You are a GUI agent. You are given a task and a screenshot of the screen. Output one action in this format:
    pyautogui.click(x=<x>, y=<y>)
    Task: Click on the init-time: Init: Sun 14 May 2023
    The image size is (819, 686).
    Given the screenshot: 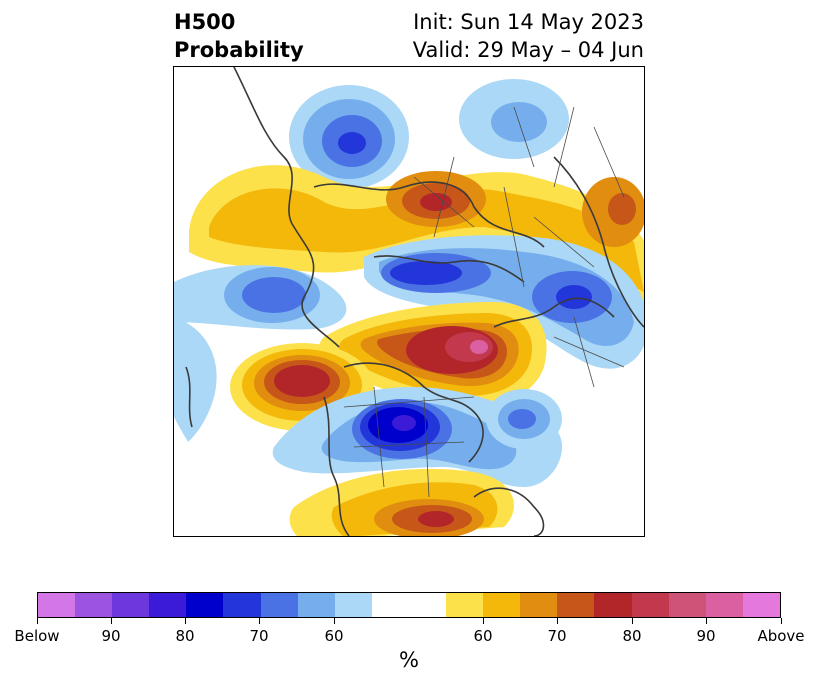 What is the action you would take?
    pyautogui.click(x=528, y=22)
    